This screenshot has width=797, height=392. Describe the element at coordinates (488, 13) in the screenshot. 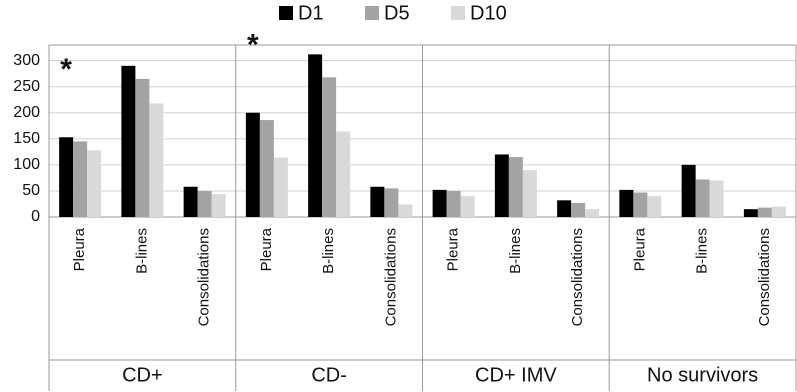

I see `legend-label: D10` at that location.